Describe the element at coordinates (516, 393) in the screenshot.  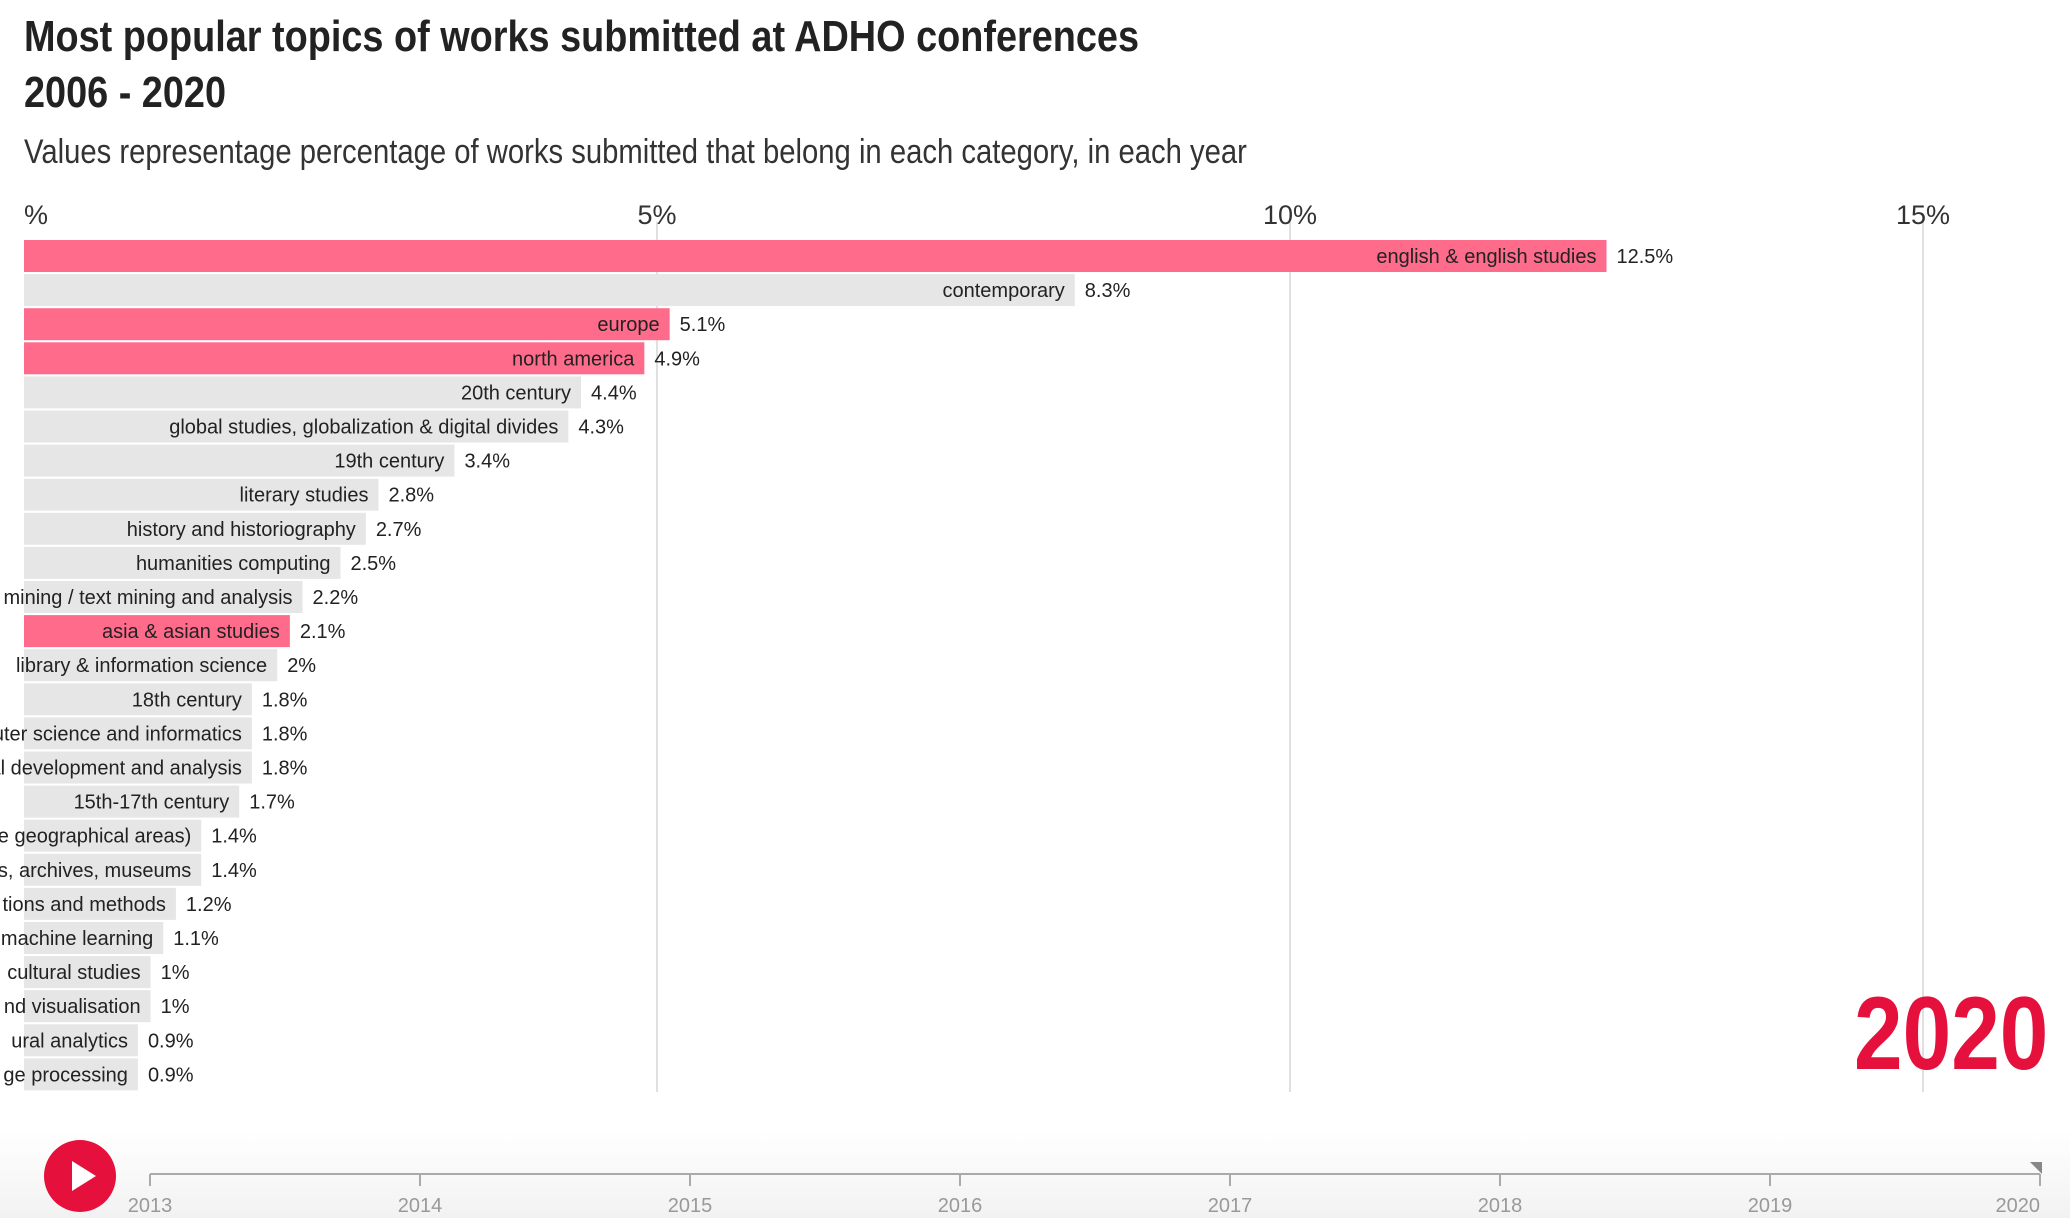
I see `bar-category-label: 20th century` at that location.